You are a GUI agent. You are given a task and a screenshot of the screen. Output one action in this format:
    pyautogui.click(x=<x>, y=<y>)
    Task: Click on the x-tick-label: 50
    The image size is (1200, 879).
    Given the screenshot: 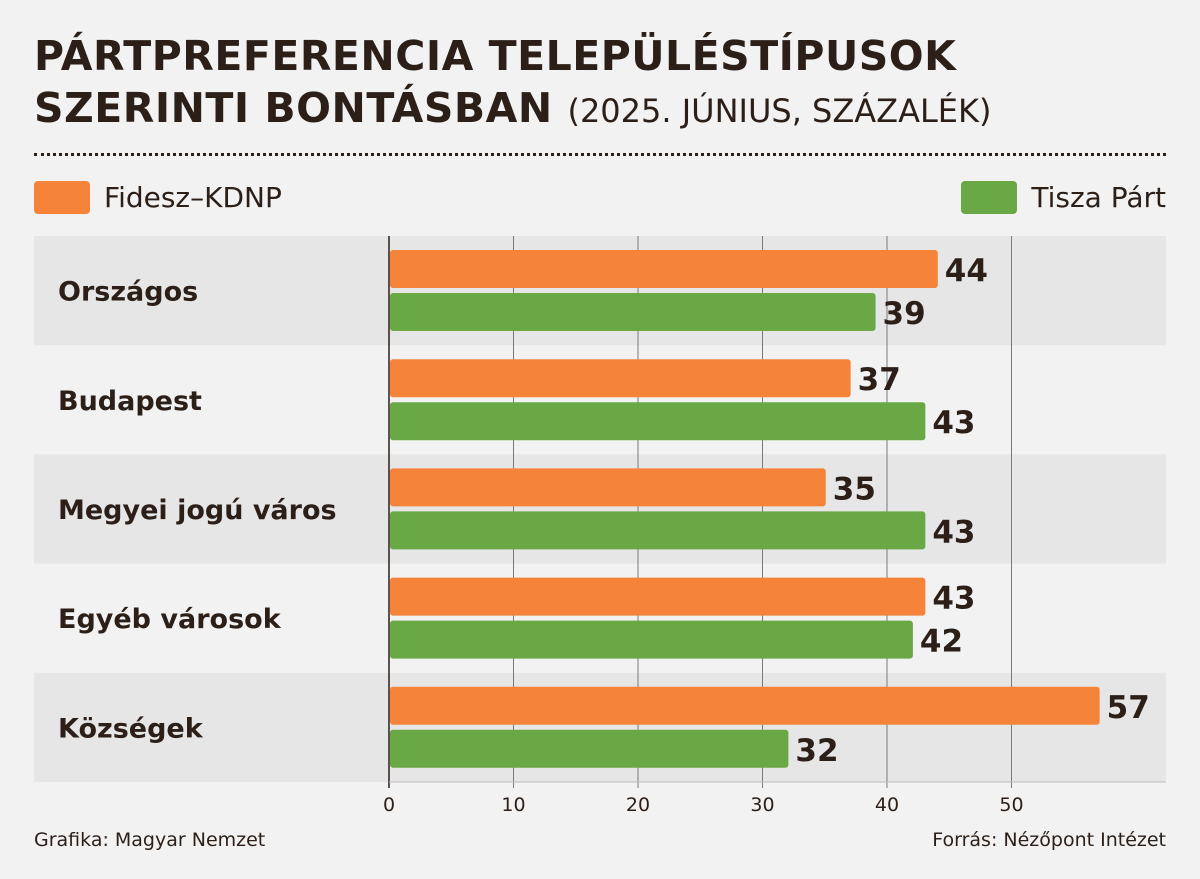 What is the action you would take?
    pyautogui.click(x=1011, y=805)
    